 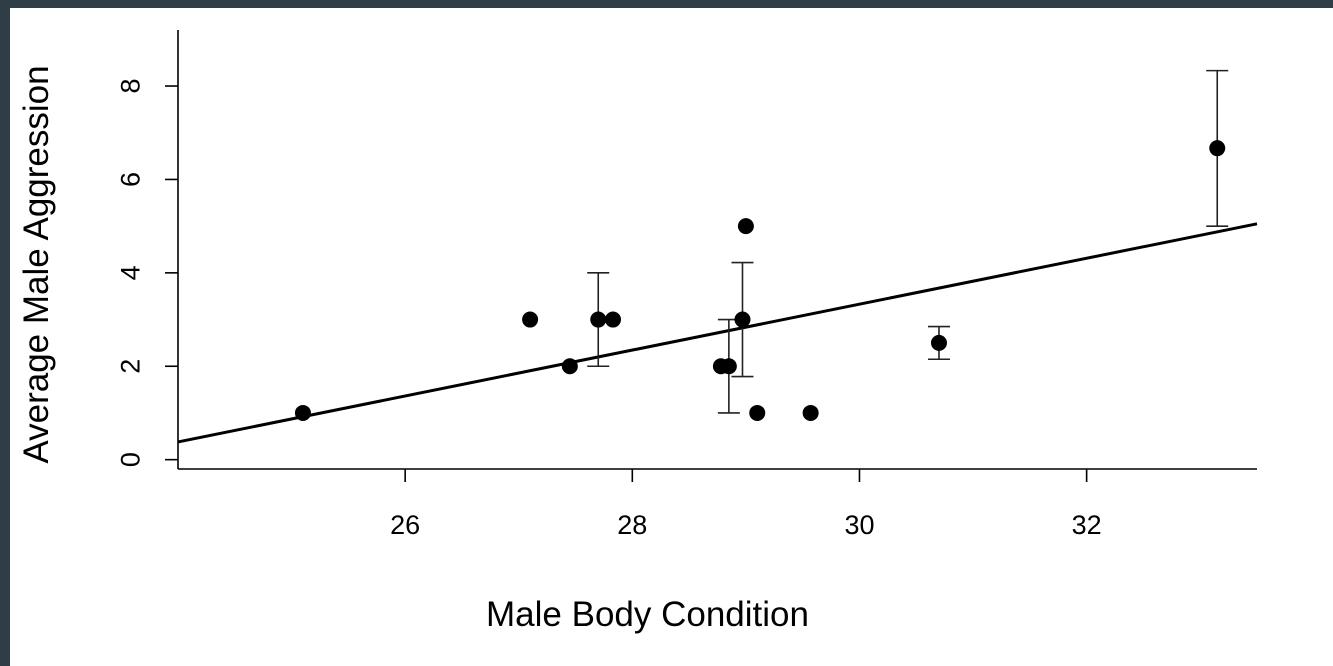 What do you see at coordinates (405, 525) in the screenshot?
I see `x-tick-label: 26` at bounding box center [405, 525].